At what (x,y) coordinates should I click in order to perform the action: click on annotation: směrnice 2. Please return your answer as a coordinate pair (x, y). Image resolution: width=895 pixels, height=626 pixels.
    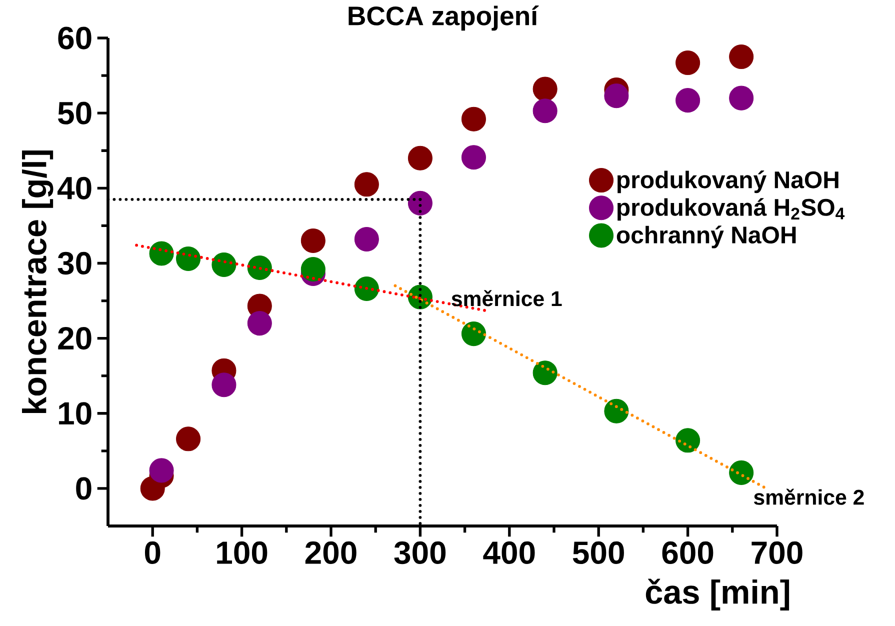
    Looking at the image, I should click on (809, 496).